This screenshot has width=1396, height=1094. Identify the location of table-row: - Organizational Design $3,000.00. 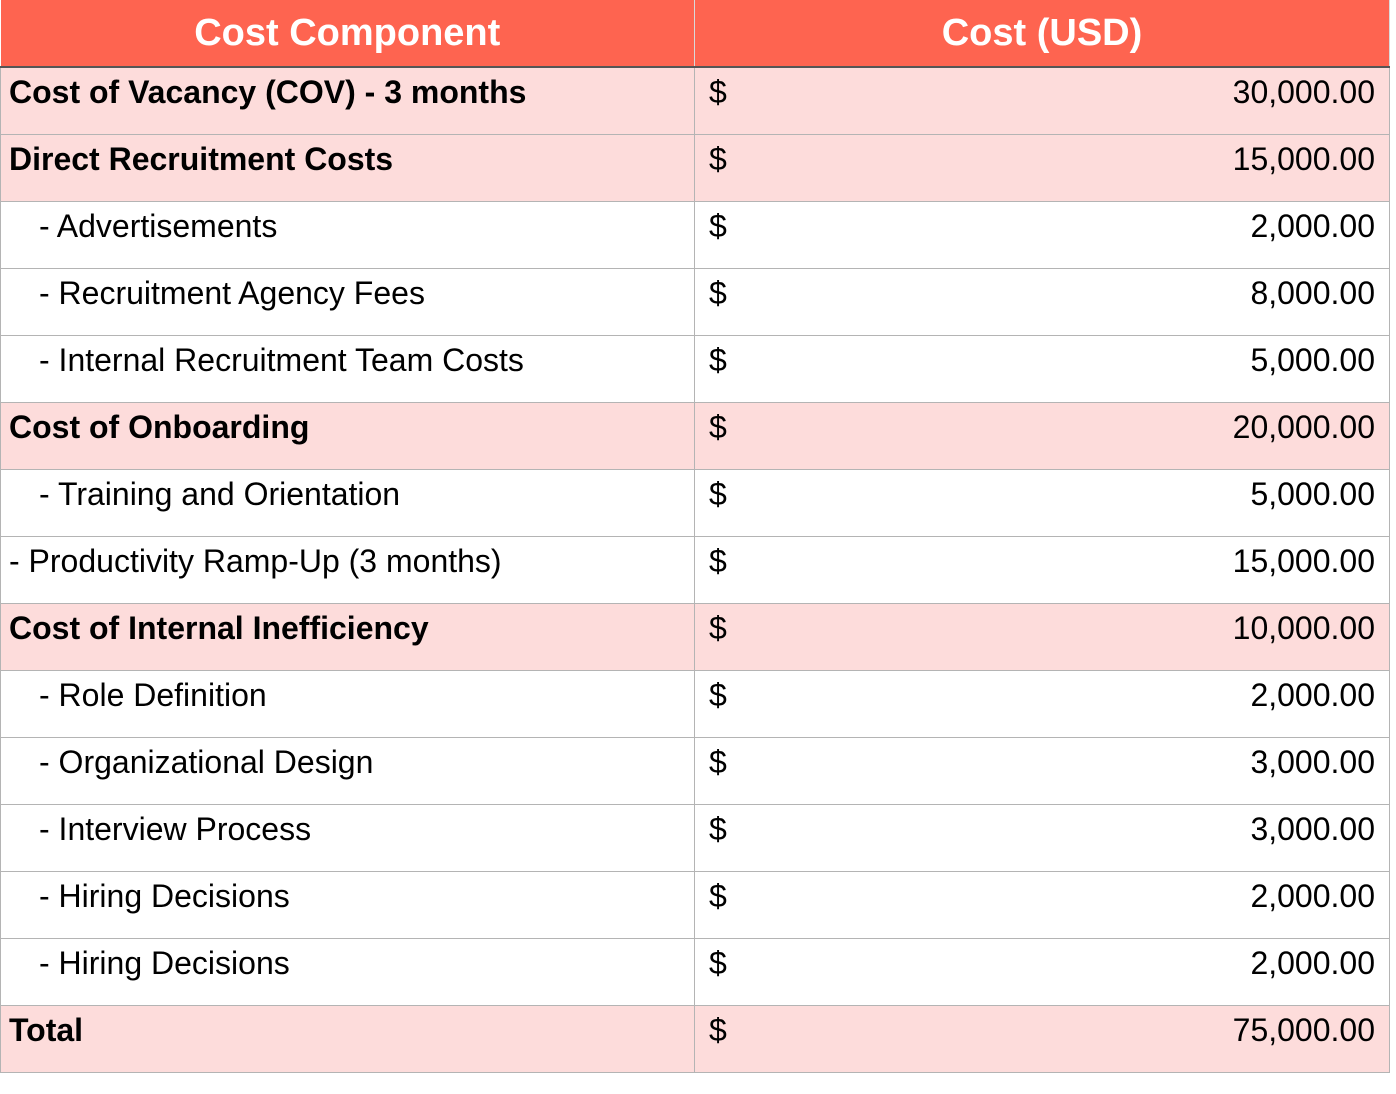
(695, 770).